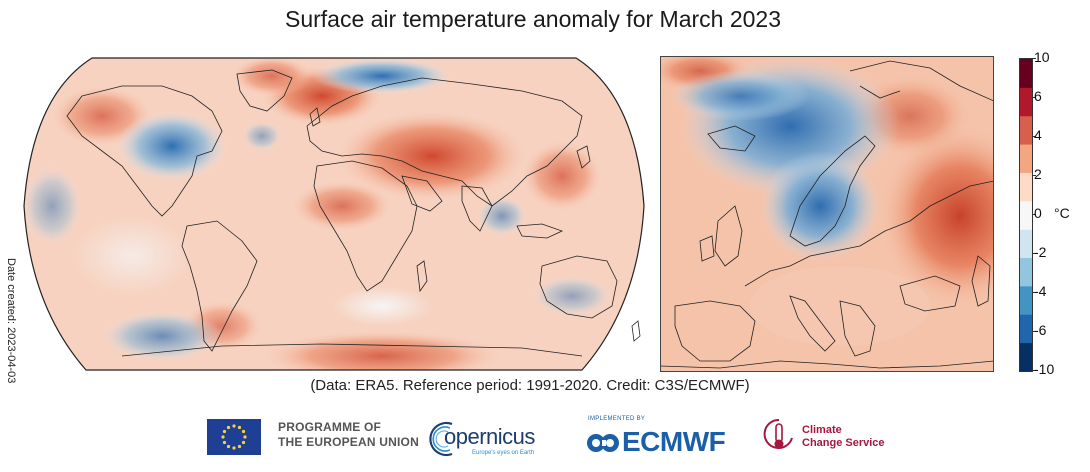  What do you see at coordinates (1038, 213) in the screenshot?
I see `colorbar-tick-label: 0` at bounding box center [1038, 213].